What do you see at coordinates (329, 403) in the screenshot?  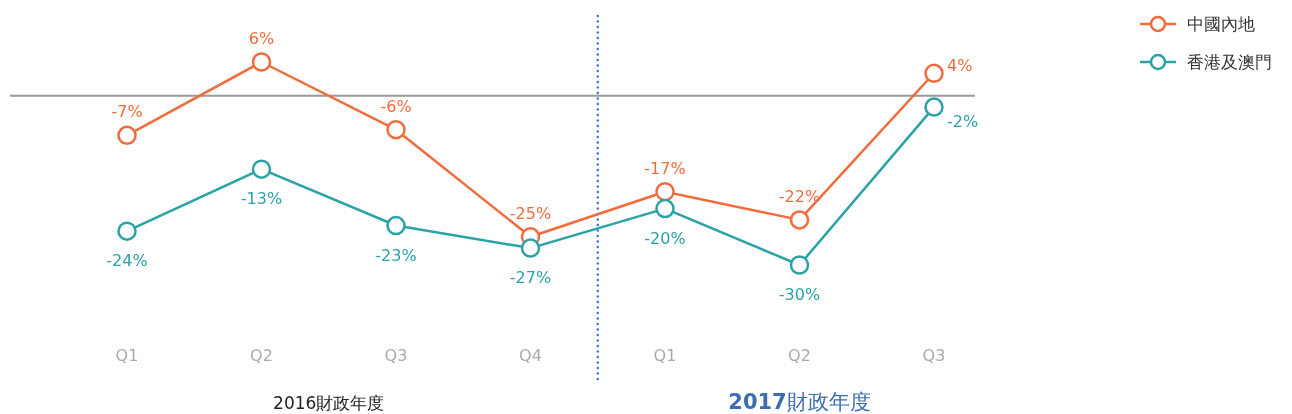 I see `text: 2016財政年度` at bounding box center [329, 403].